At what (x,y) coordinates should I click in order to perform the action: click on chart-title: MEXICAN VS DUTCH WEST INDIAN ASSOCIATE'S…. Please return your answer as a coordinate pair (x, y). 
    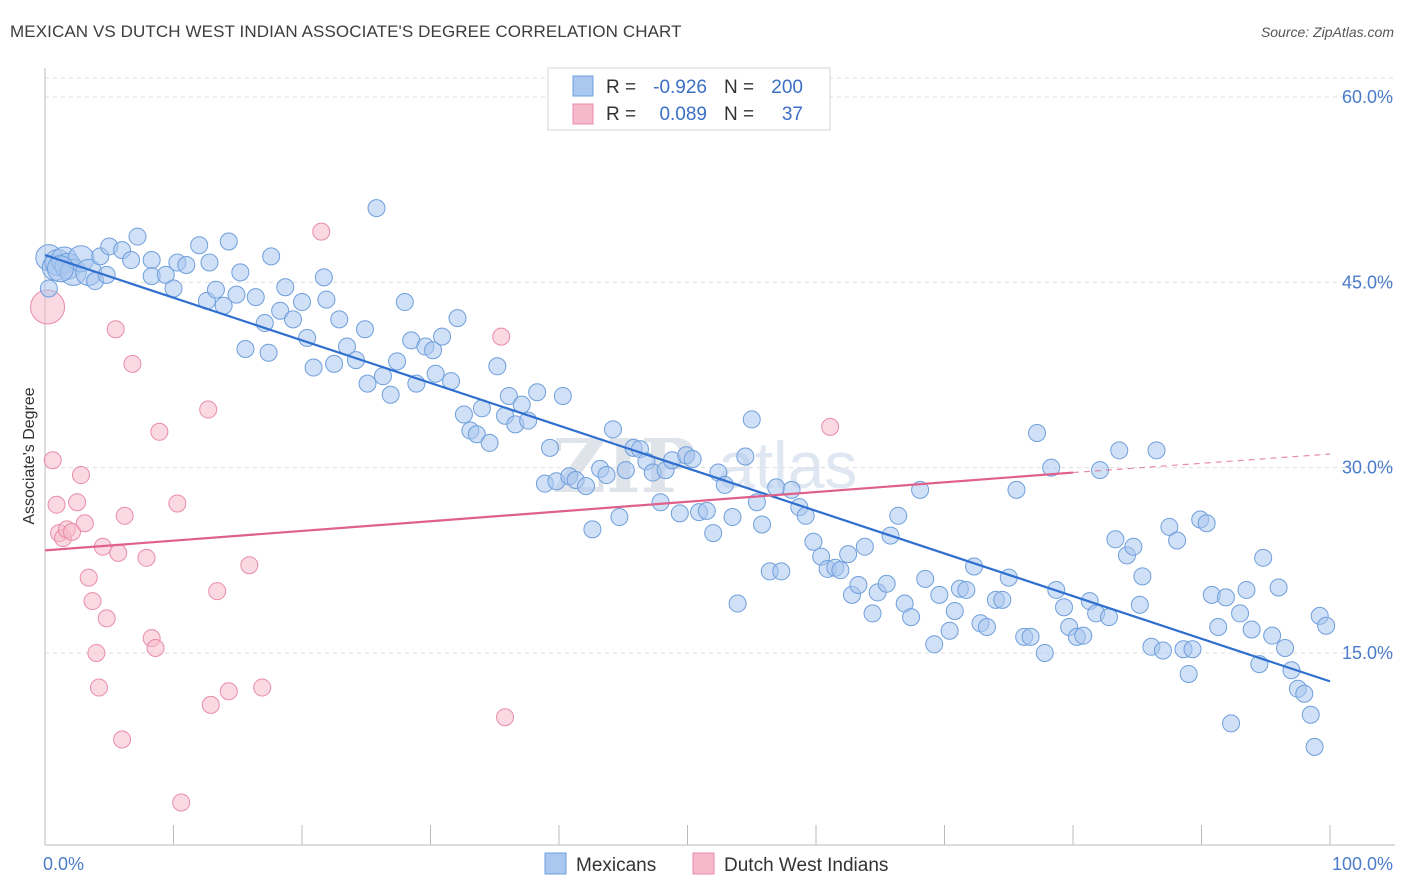
    Looking at the image, I should click on (346, 31).